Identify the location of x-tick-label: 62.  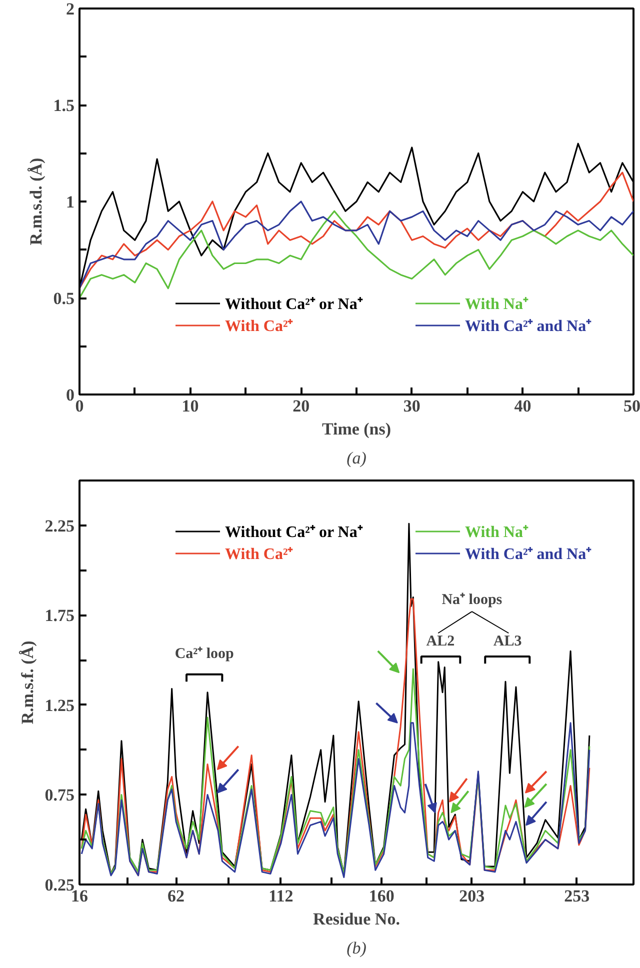
(176, 896).